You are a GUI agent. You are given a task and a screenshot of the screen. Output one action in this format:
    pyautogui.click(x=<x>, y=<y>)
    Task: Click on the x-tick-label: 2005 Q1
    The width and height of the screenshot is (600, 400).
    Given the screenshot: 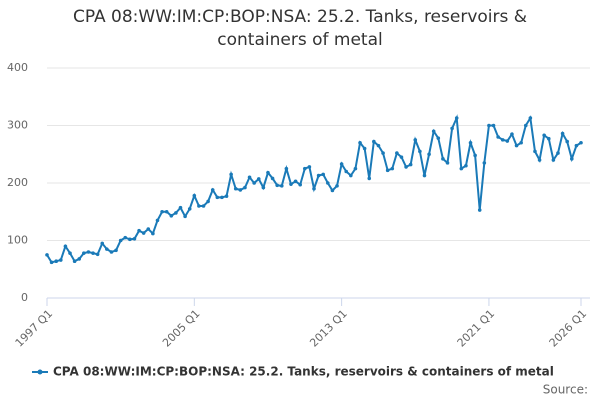 What is the action you would take?
    pyautogui.click(x=181, y=328)
    